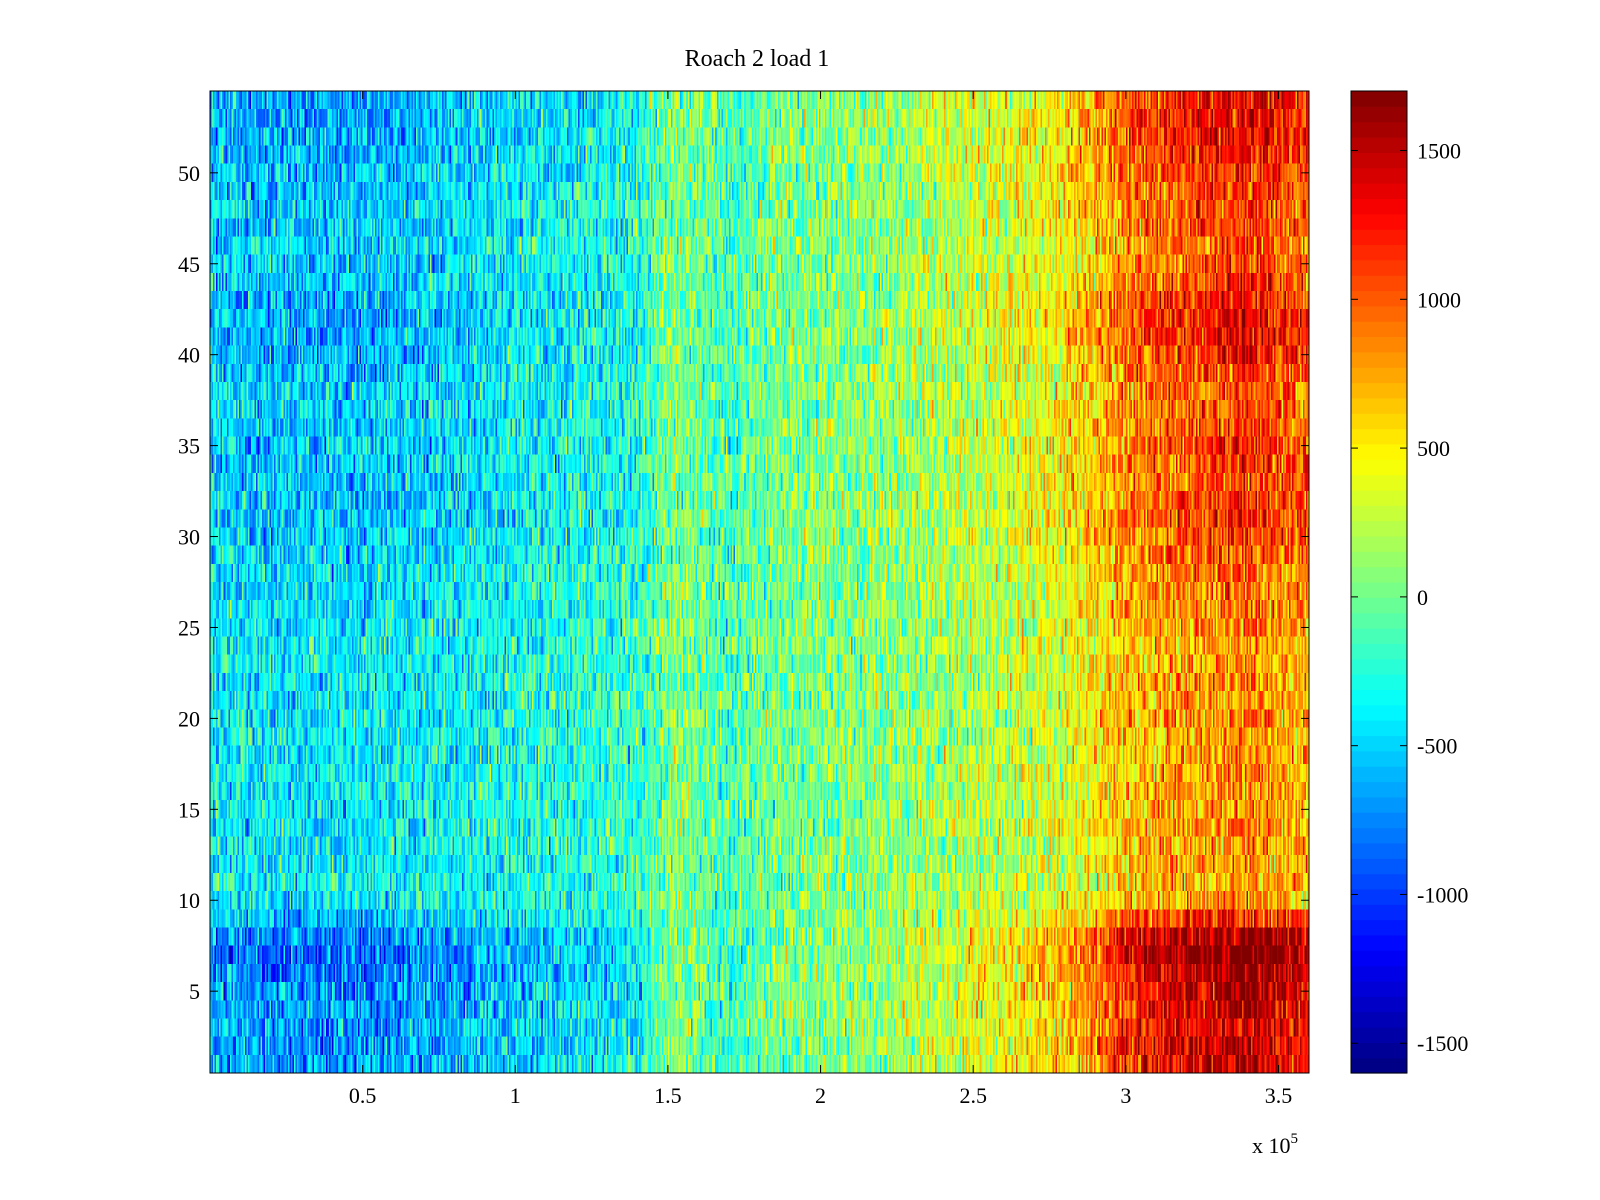  Describe the element at coordinates (194, 991) in the screenshot. I see `y-tick-label: 5` at that location.